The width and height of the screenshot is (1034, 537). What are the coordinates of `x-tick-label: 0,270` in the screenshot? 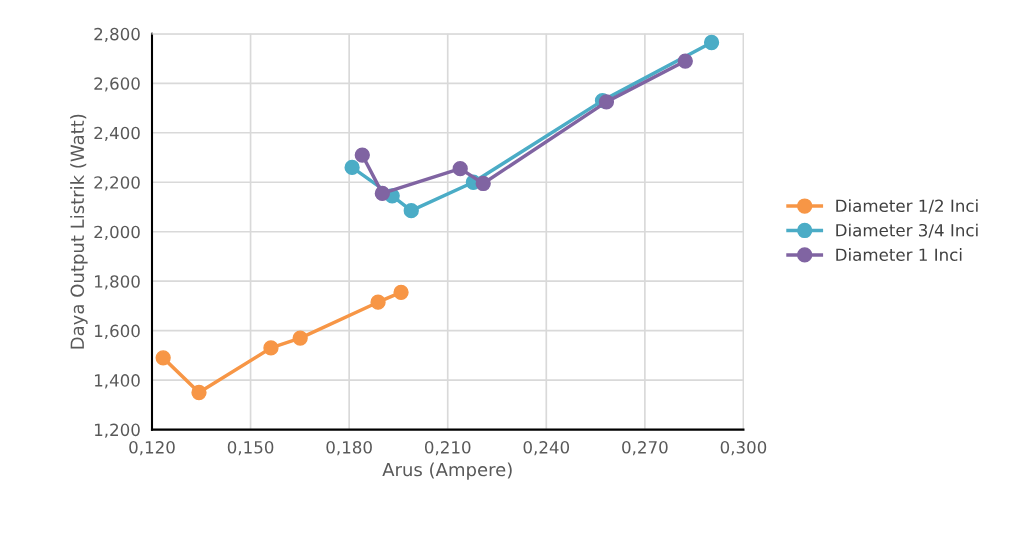 It's located at (645, 448).